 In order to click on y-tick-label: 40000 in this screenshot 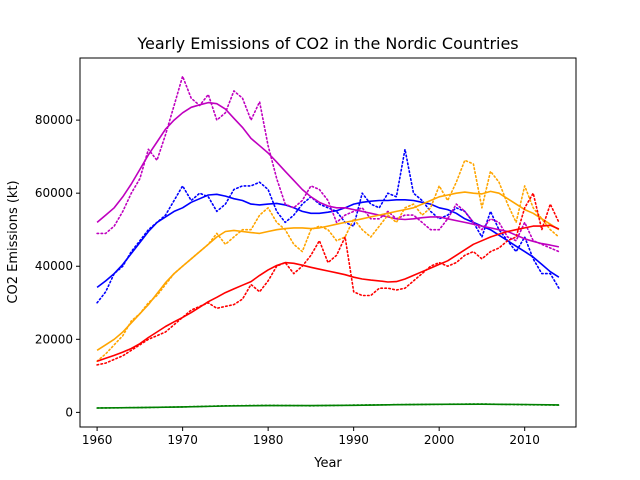, I will do `click(54, 266)`.